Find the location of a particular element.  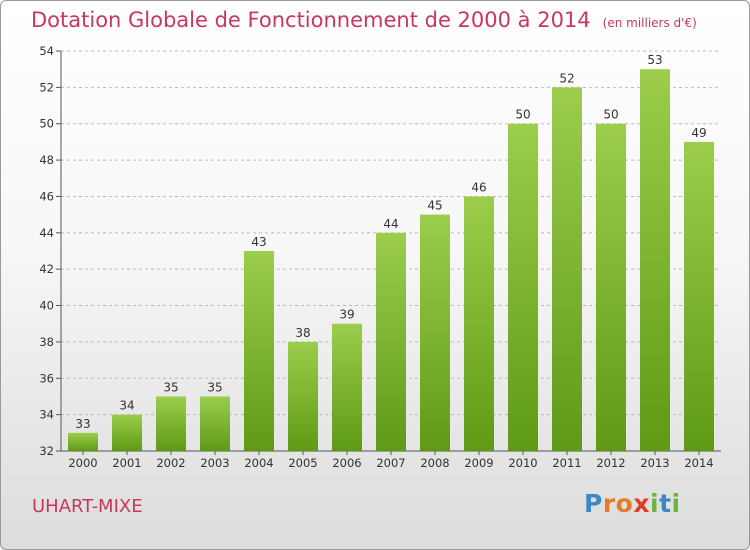

y-tick-label: 52 is located at coordinates (46, 87).